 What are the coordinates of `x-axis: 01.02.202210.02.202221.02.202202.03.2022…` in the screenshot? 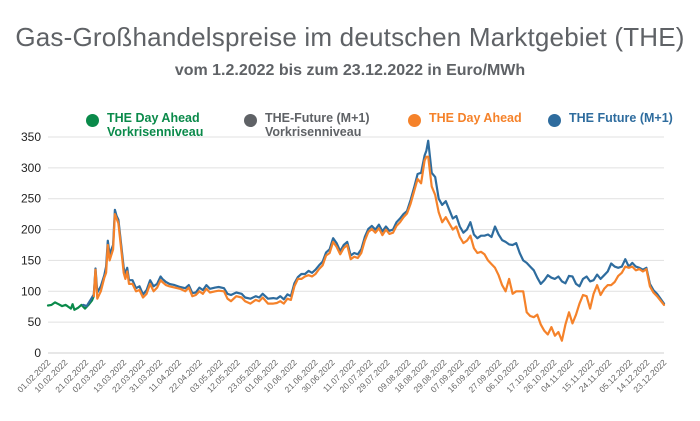 It's located at (341, 375).